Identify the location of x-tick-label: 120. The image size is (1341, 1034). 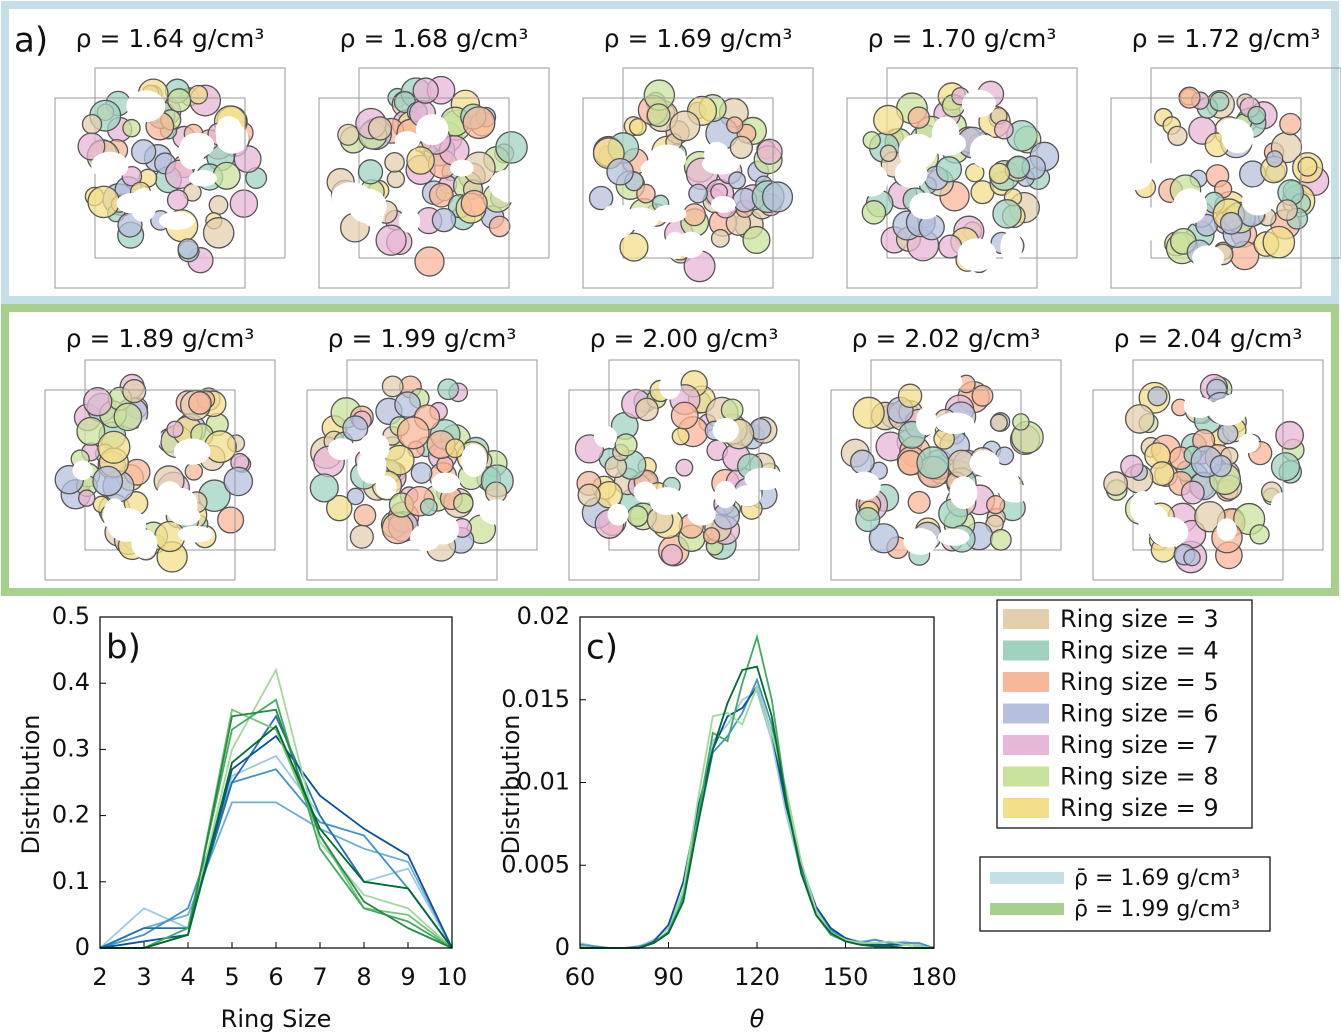
(757, 977).